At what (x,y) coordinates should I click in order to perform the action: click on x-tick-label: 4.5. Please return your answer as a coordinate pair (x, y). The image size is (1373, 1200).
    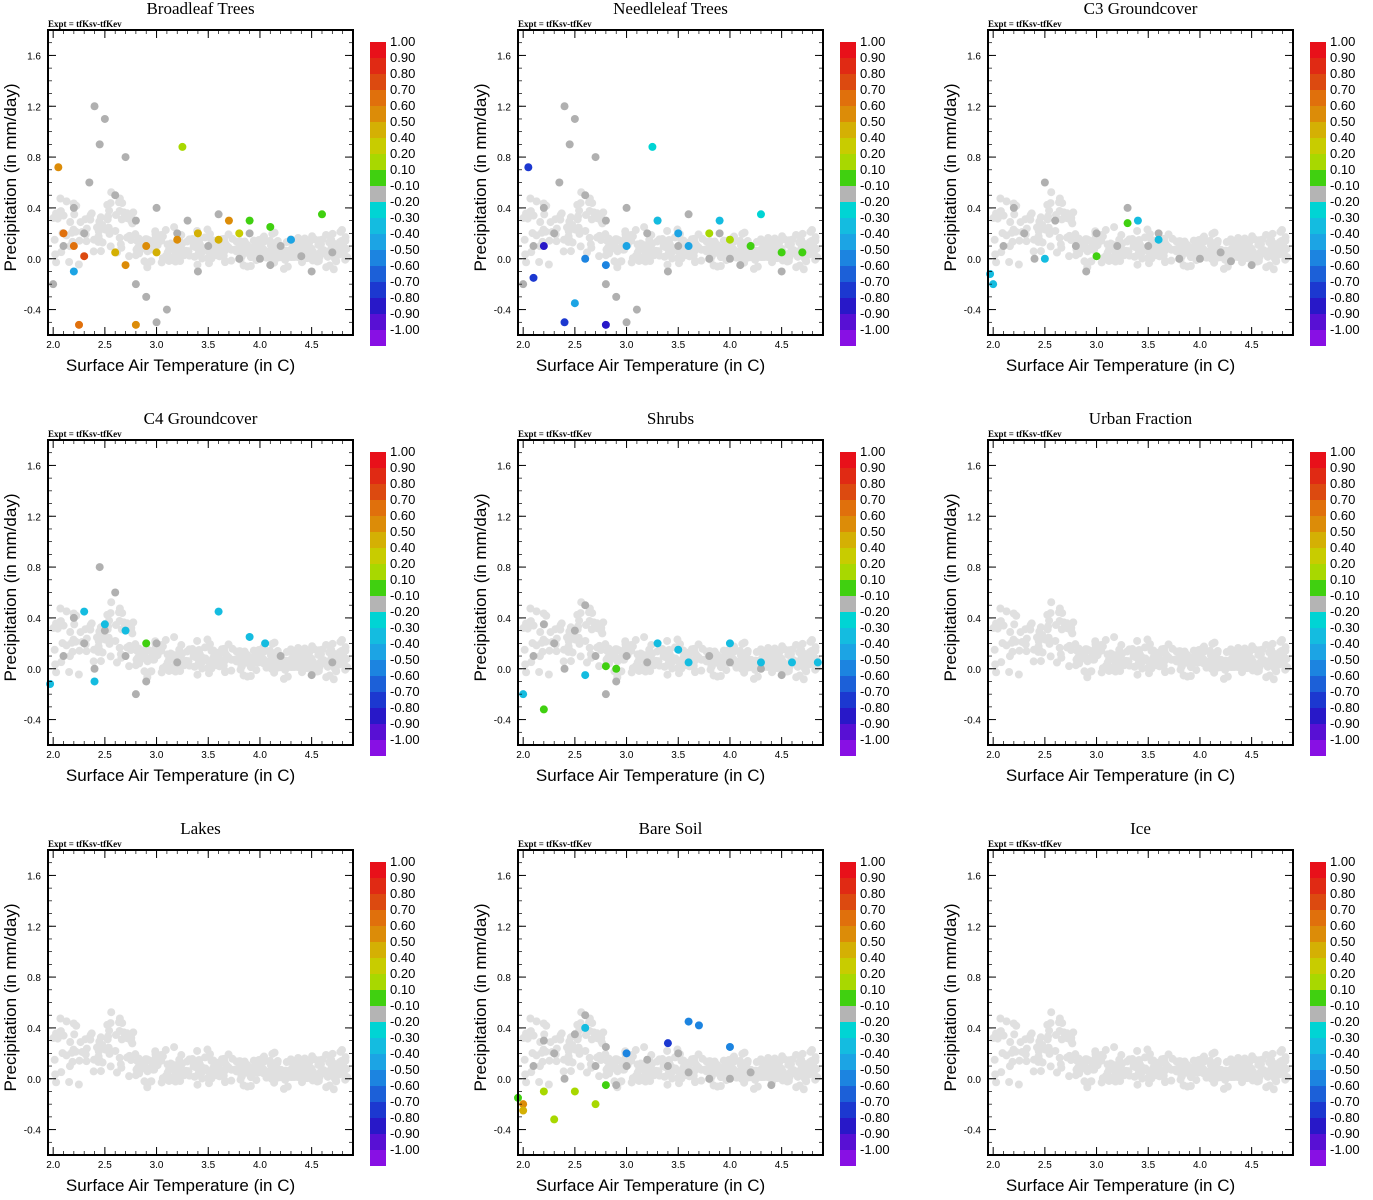
    Looking at the image, I should click on (312, 345).